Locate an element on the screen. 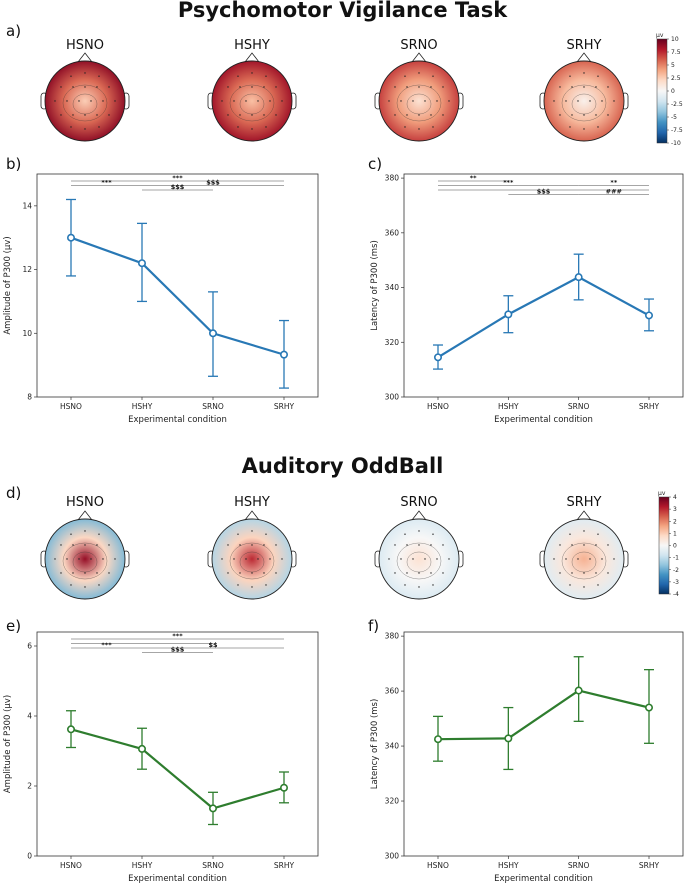 Image resolution: width=685 pixels, height=884 pixels. panel-label-e: e) is located at coordinates (14, 626).